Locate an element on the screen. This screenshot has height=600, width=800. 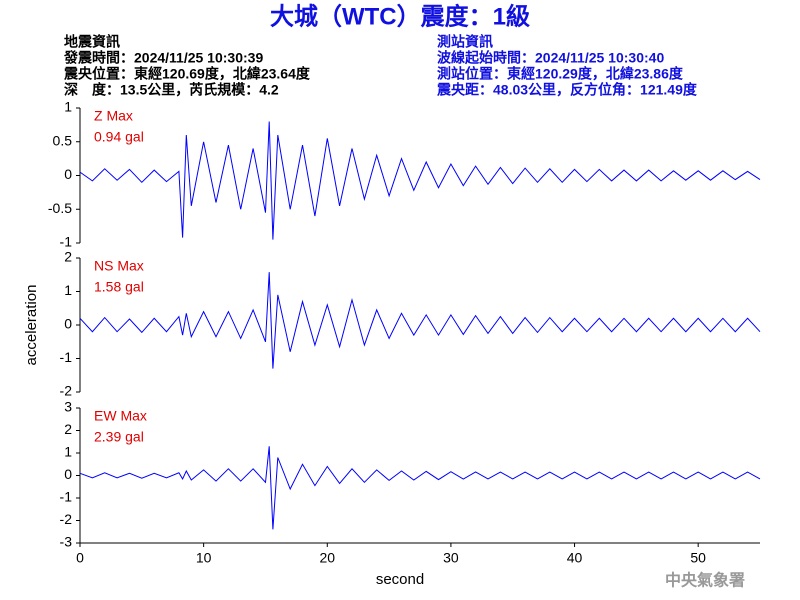
footer: 中央氣象署 is located at coordinates (705, 580).